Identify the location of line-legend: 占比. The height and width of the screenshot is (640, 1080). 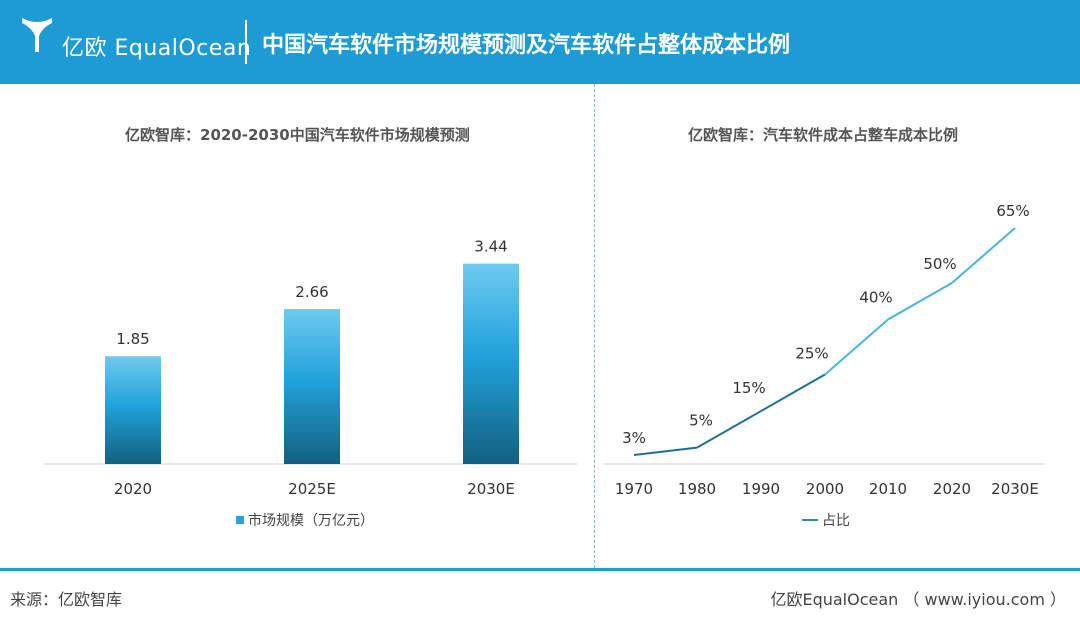
(826, 520).